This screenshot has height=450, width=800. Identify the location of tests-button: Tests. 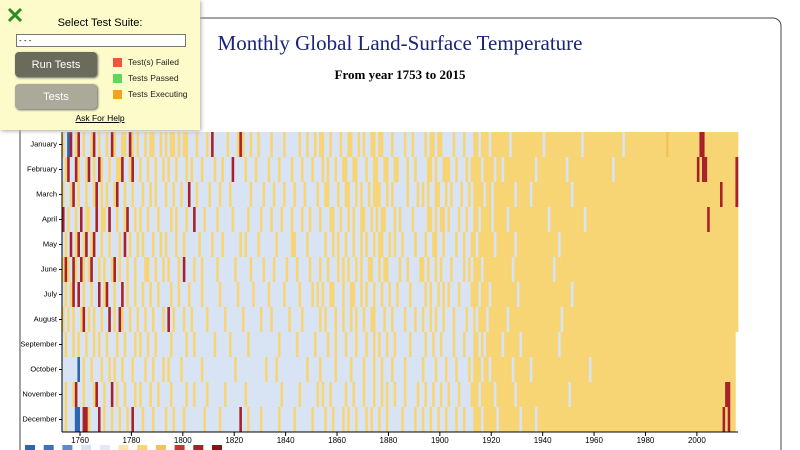
(56, 96).